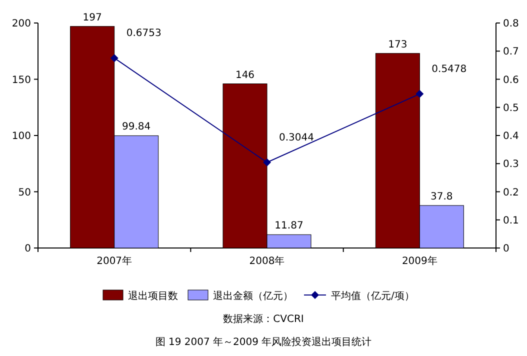 The image size is (527, 356). I want to click on data-label: 146, so click(245, 75).